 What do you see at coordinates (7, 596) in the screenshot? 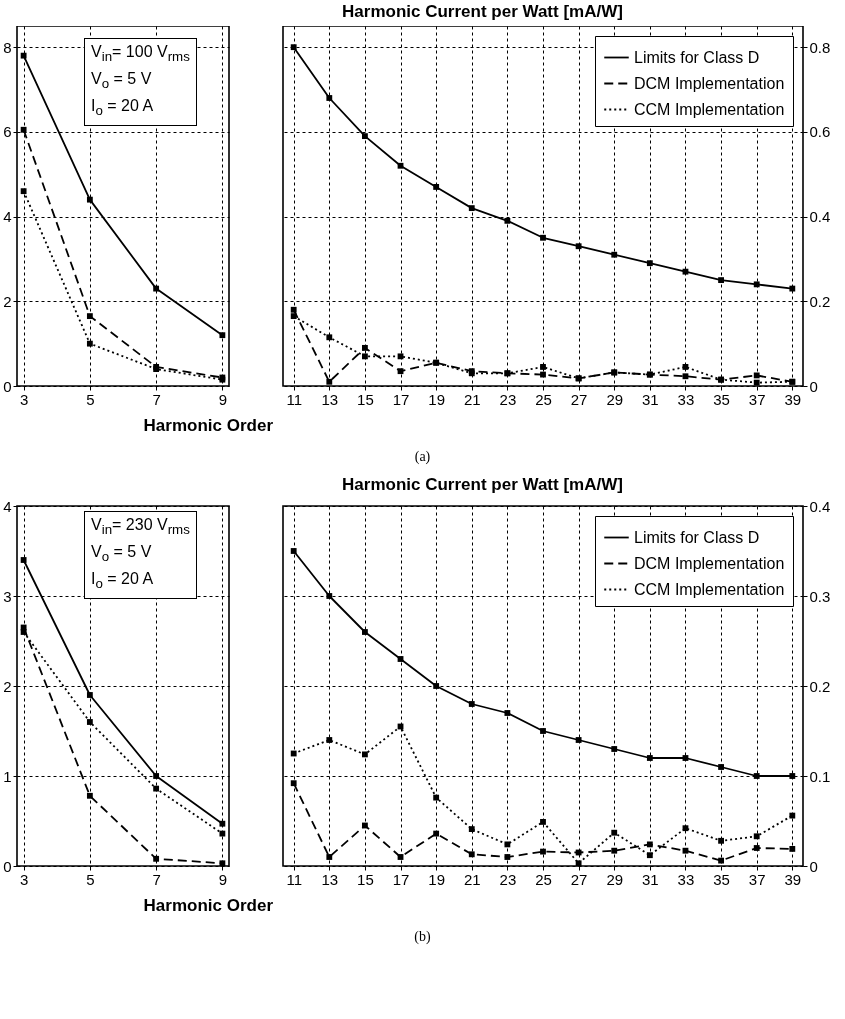
I see `y-tick-label: 3` at bounding box center [7, 596].